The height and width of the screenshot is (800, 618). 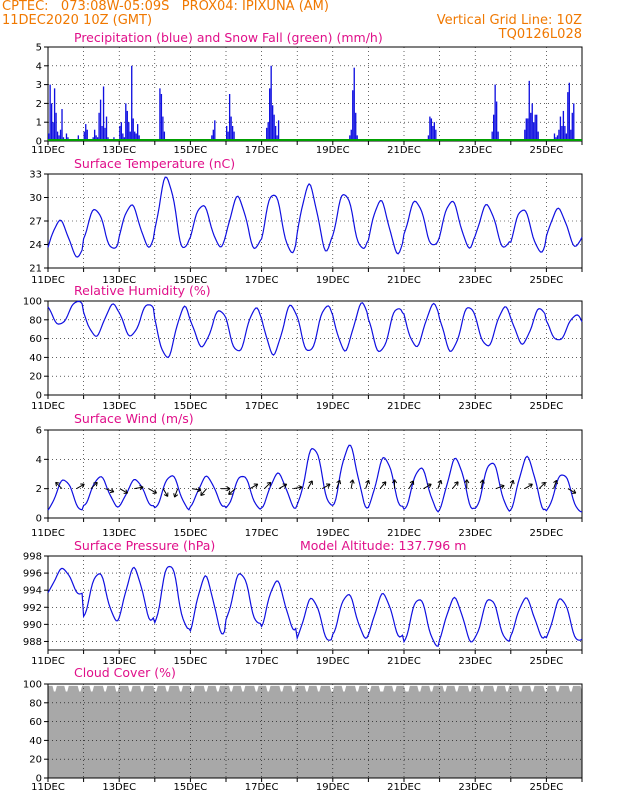 I want to click on panel-title: Surface Wind (m/s), so click(x=134, y=418).